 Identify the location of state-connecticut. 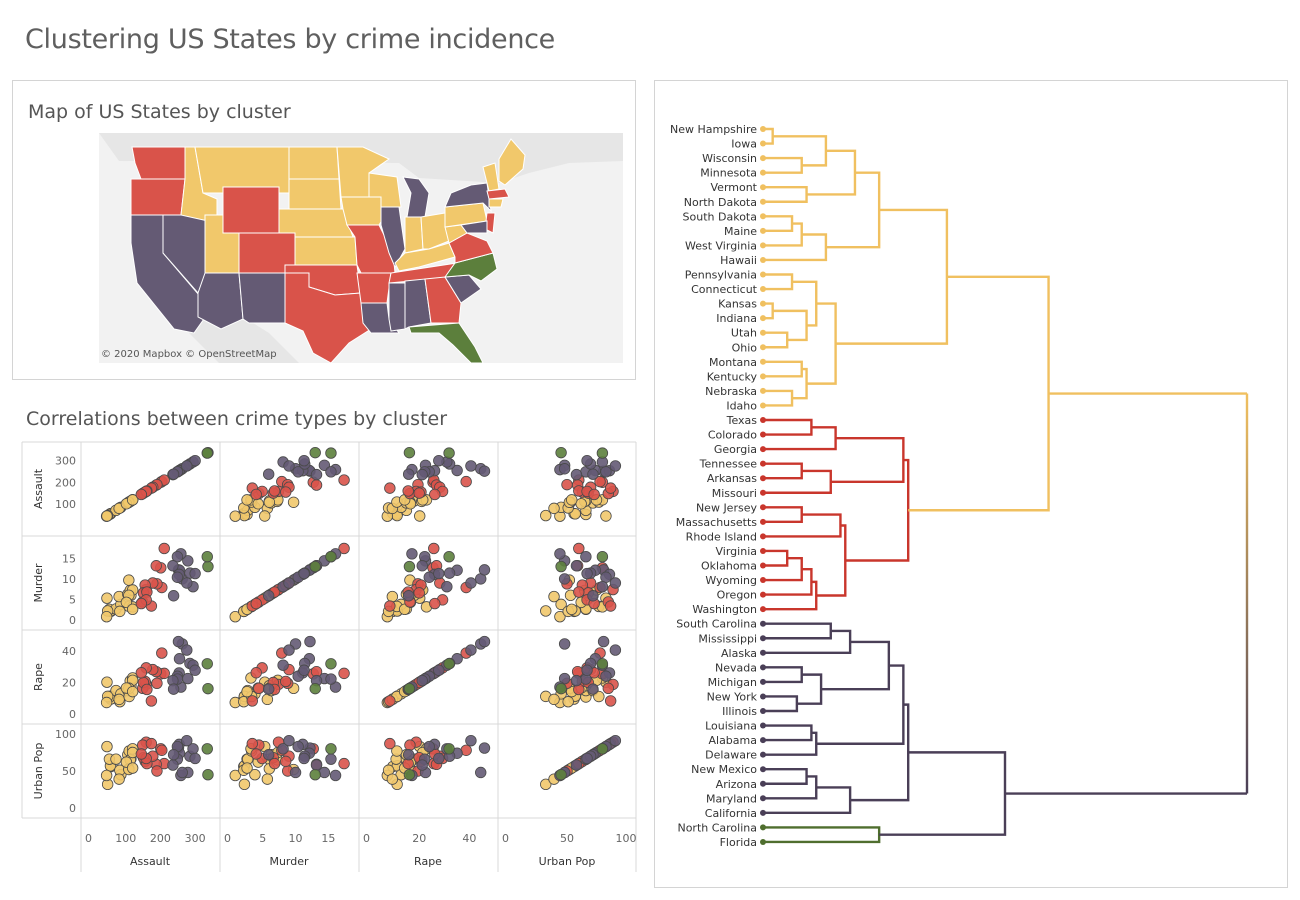
(496, 203).